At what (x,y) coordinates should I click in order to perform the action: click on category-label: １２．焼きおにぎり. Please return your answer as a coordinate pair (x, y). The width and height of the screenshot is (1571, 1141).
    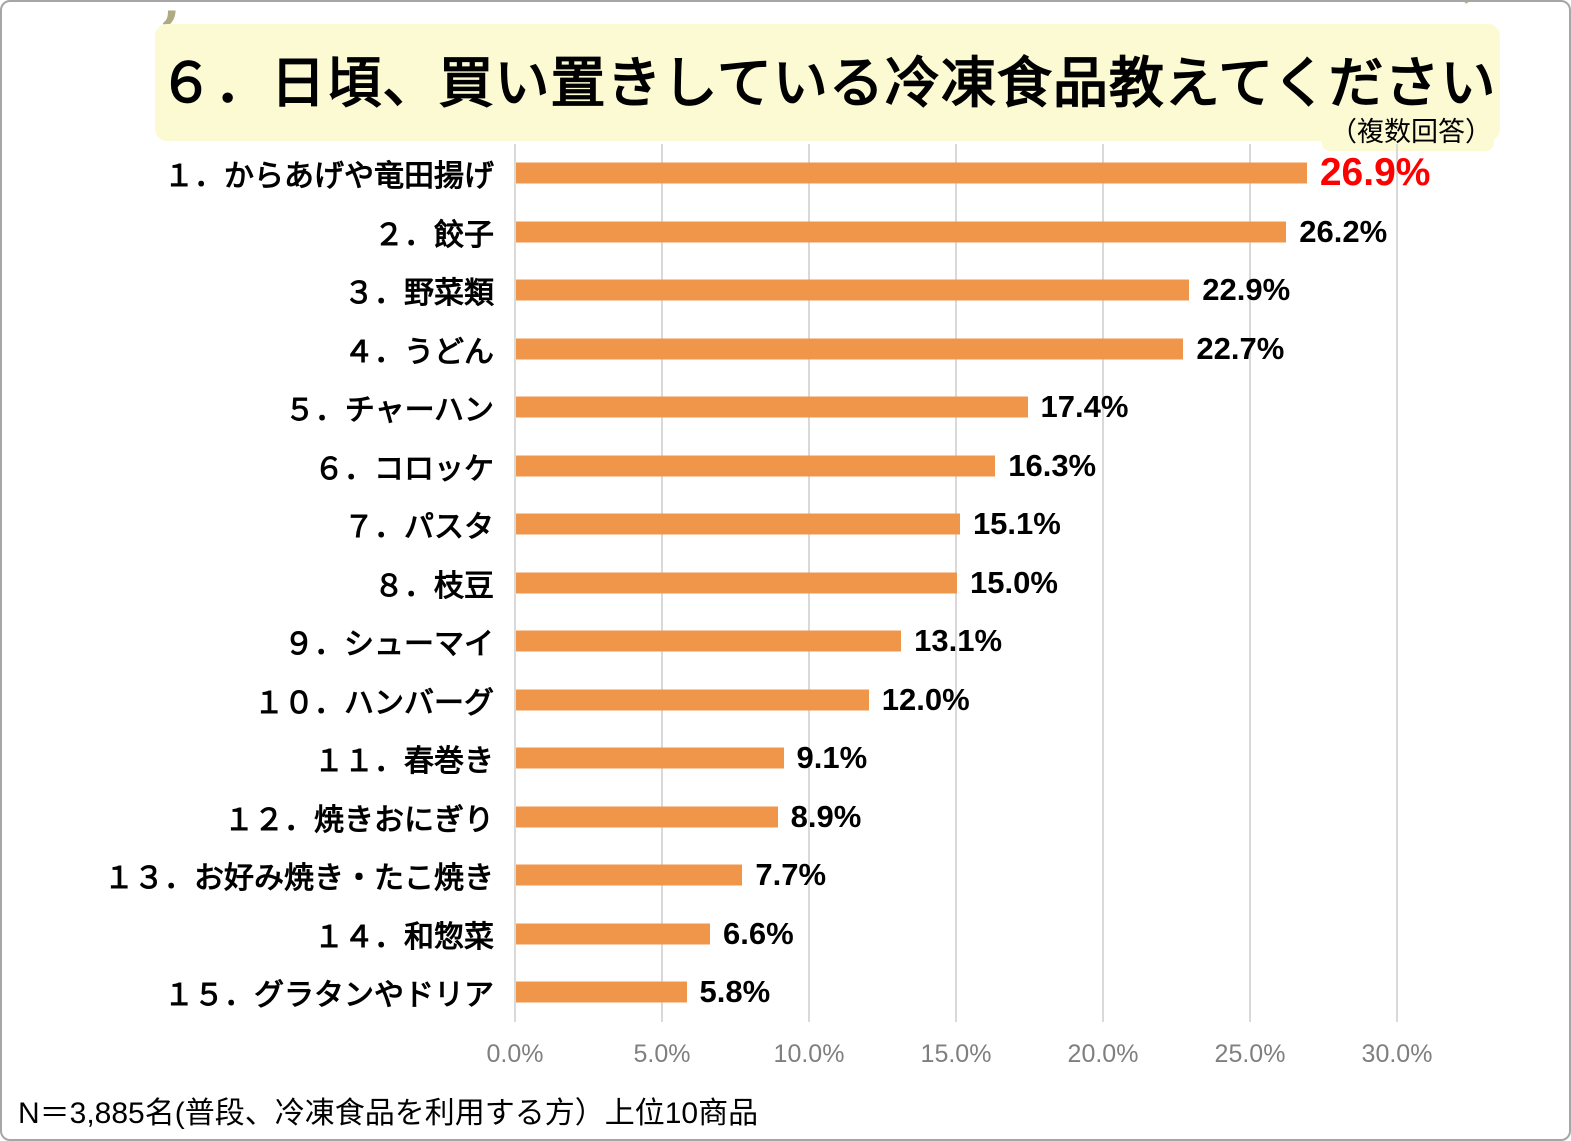
    Looking at the image, I should click on (359, 820).